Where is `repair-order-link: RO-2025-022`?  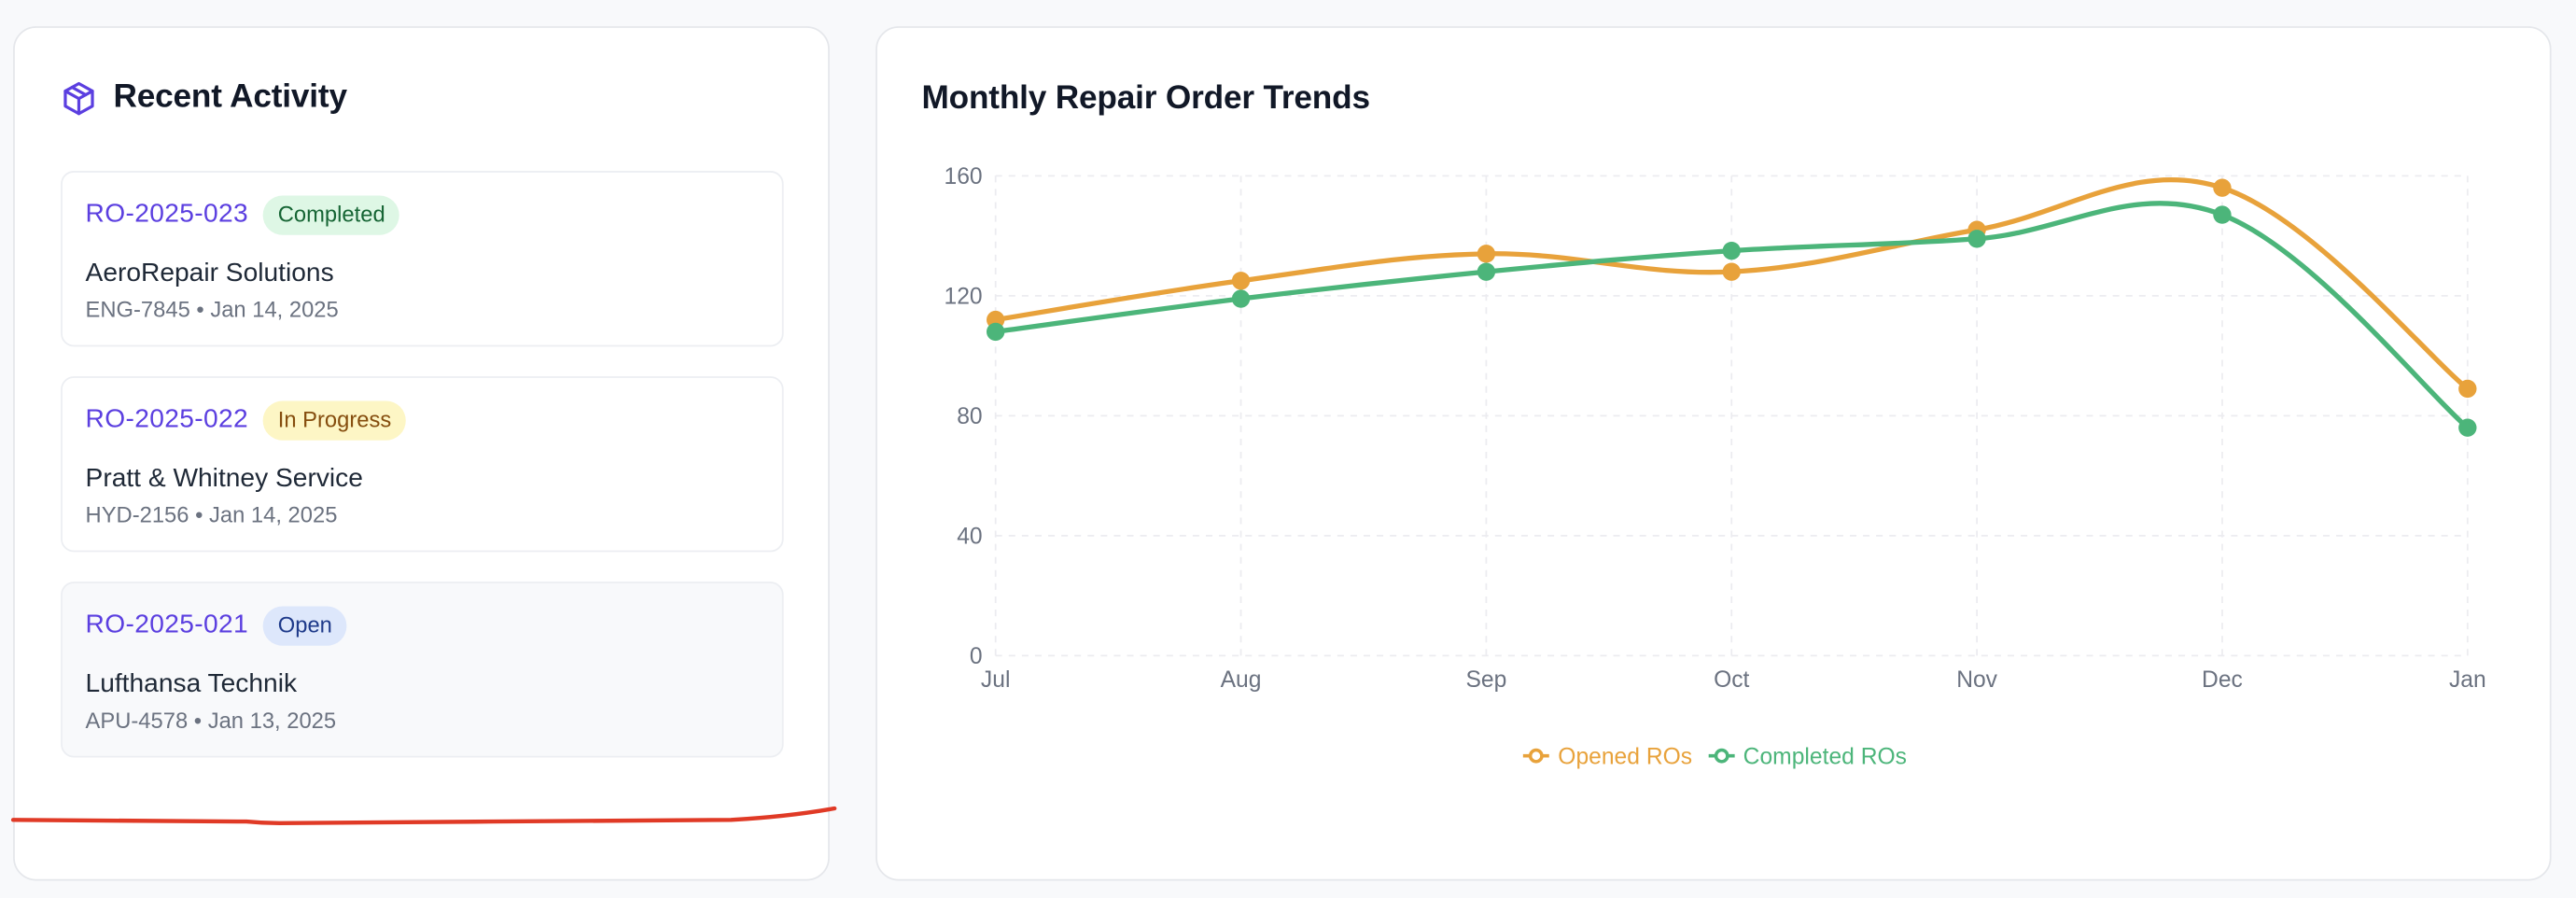 repair-order-link: RO-2025-022 is located at coordinates (167, 420).